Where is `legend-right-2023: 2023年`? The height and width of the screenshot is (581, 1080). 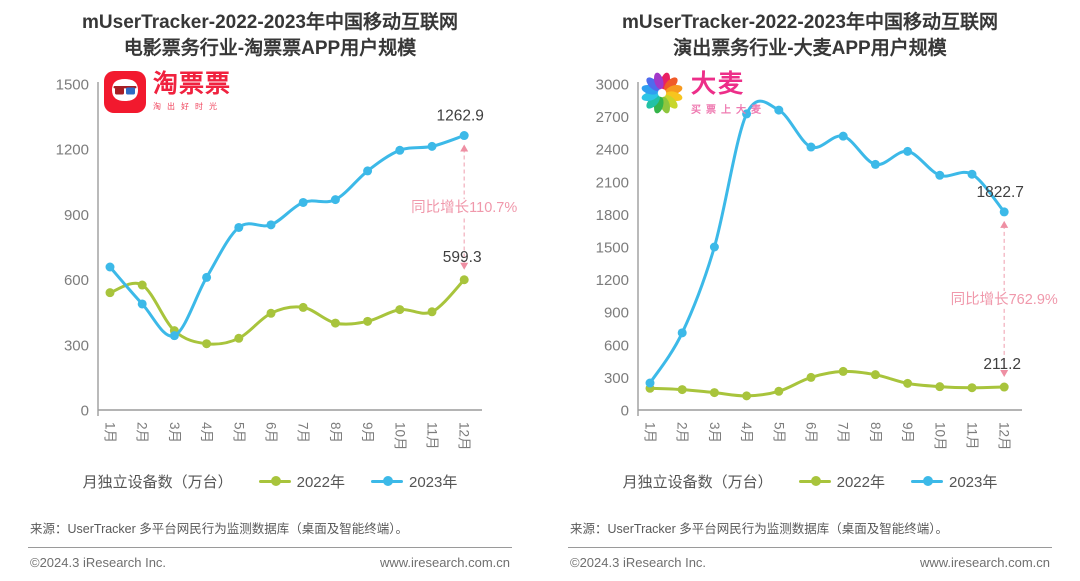
legend-right-2023: 2023年 is located at coordinates (954, 481).